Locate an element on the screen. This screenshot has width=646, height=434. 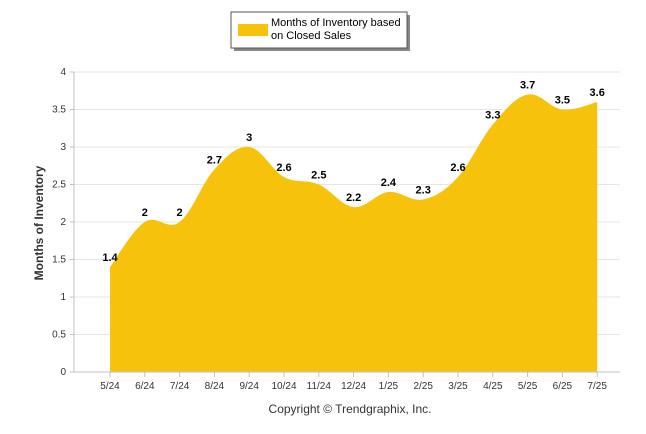
x-tick-label: 10/24 is located at coordinates (283, 386).